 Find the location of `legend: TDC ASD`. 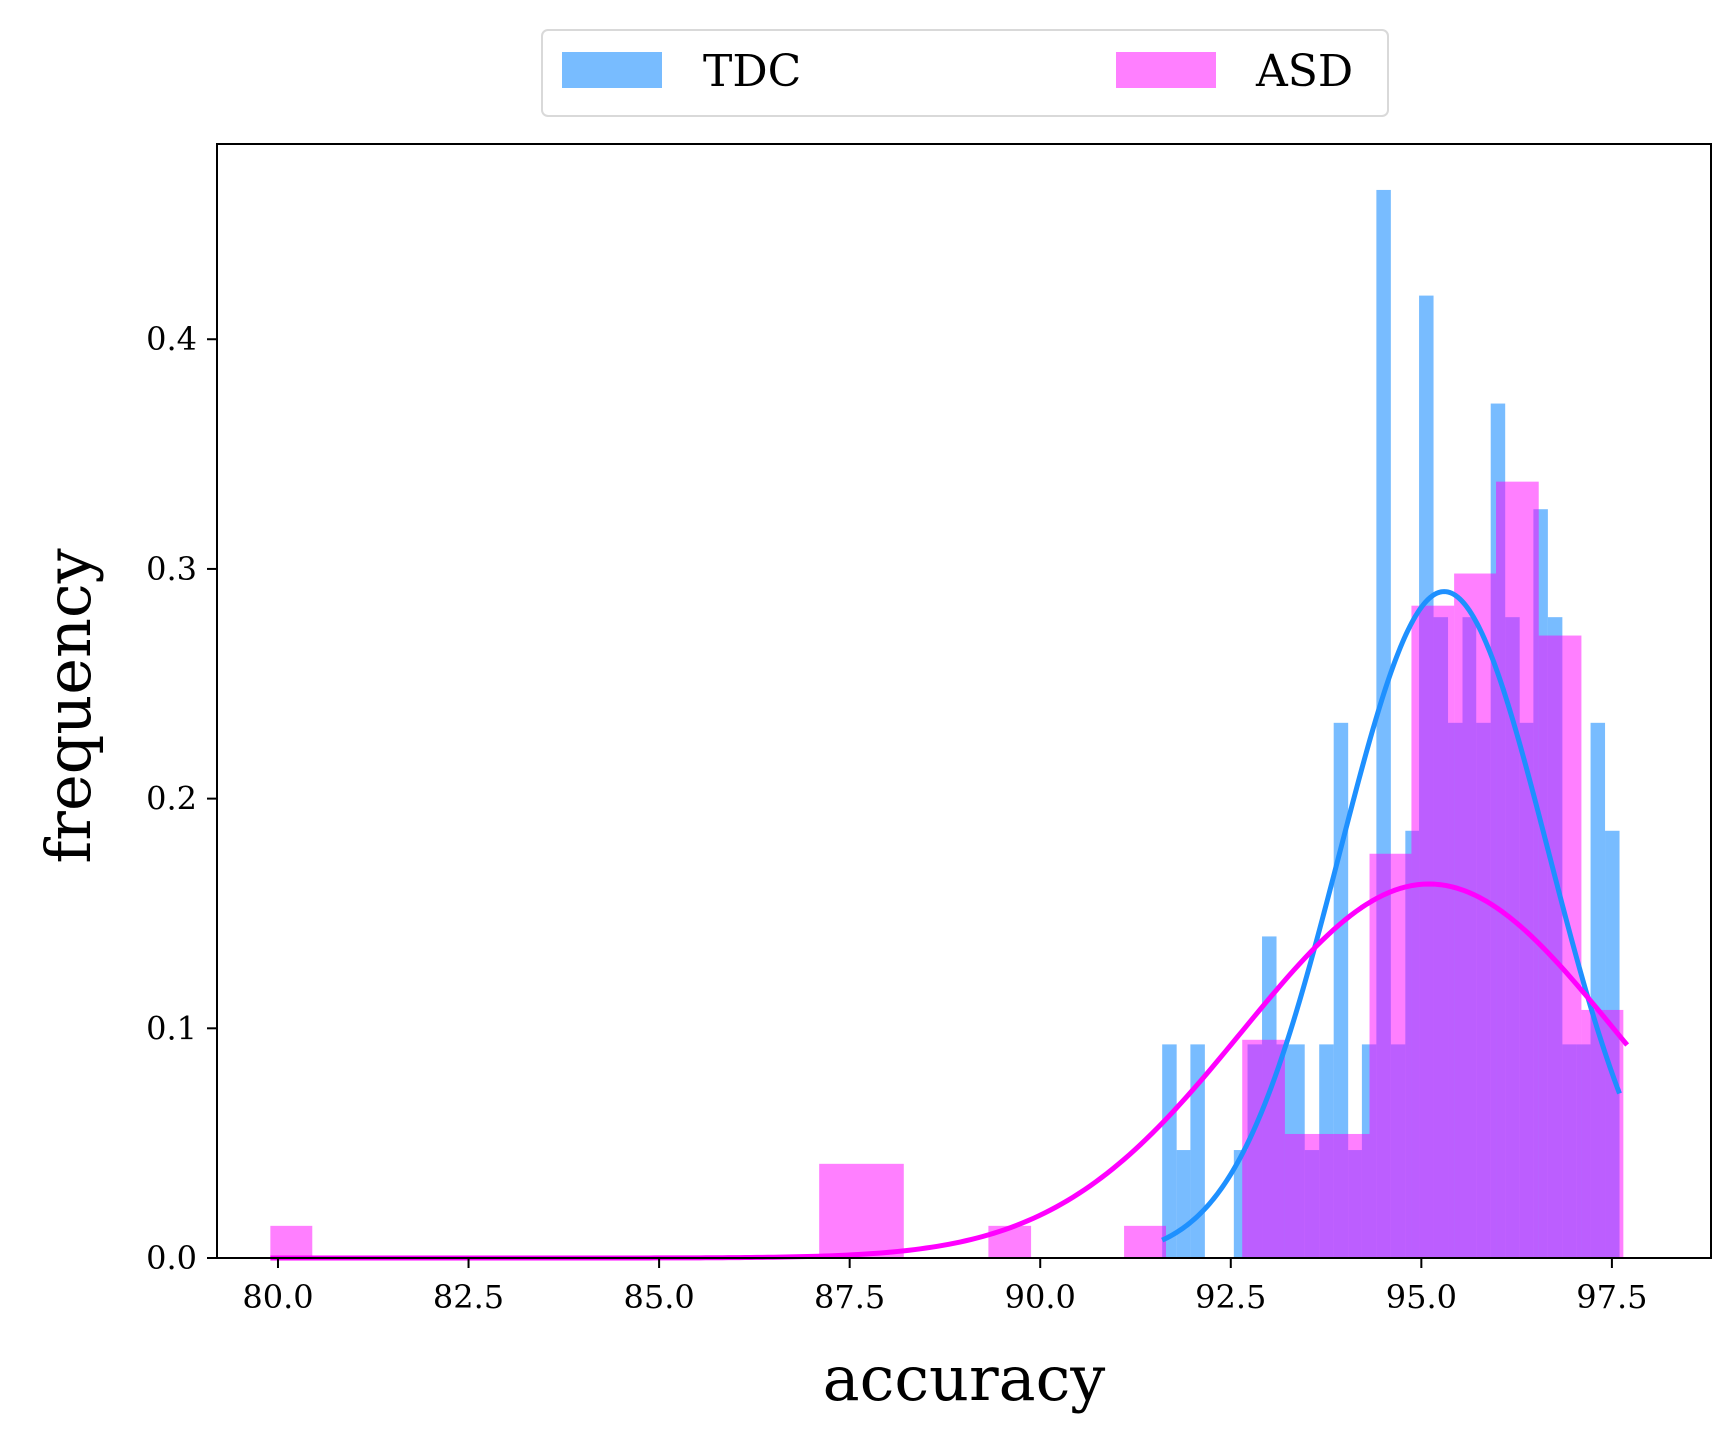

legend: TDC ASD is located at coordinates (965, 73).